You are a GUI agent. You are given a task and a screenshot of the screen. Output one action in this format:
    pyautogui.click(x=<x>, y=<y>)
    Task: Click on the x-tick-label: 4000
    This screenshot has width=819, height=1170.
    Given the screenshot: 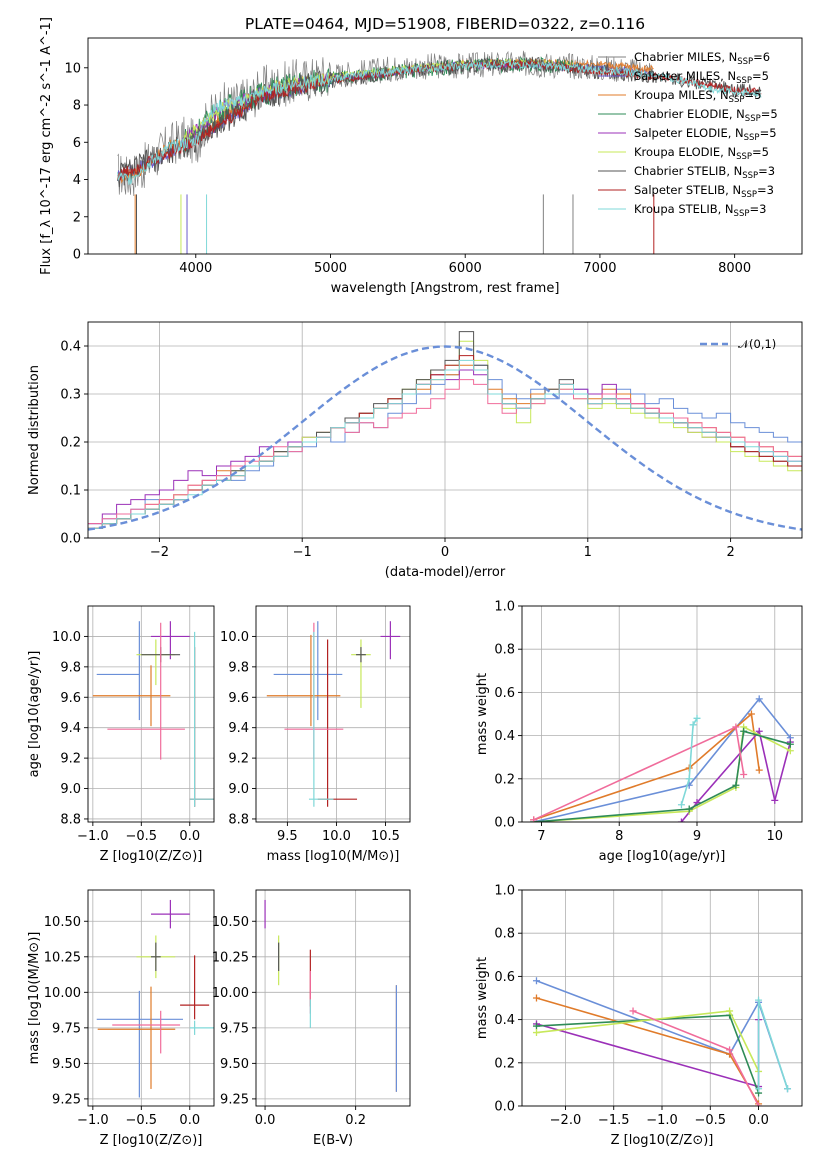 What is the action you would take?
    pyautogui.click(x=195, y=268)
    